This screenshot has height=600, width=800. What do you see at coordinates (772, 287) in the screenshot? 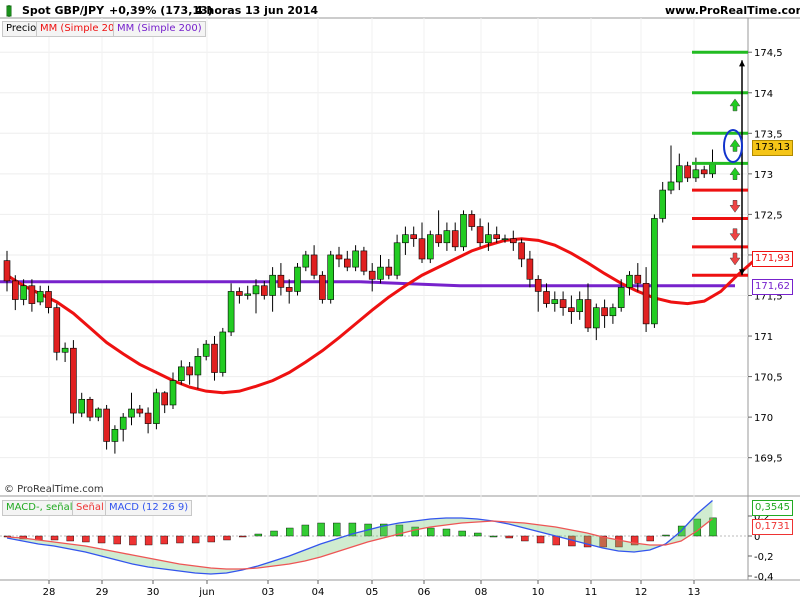
I see `ma200-price-tag: 171,62` at bounding box center [772, 287].